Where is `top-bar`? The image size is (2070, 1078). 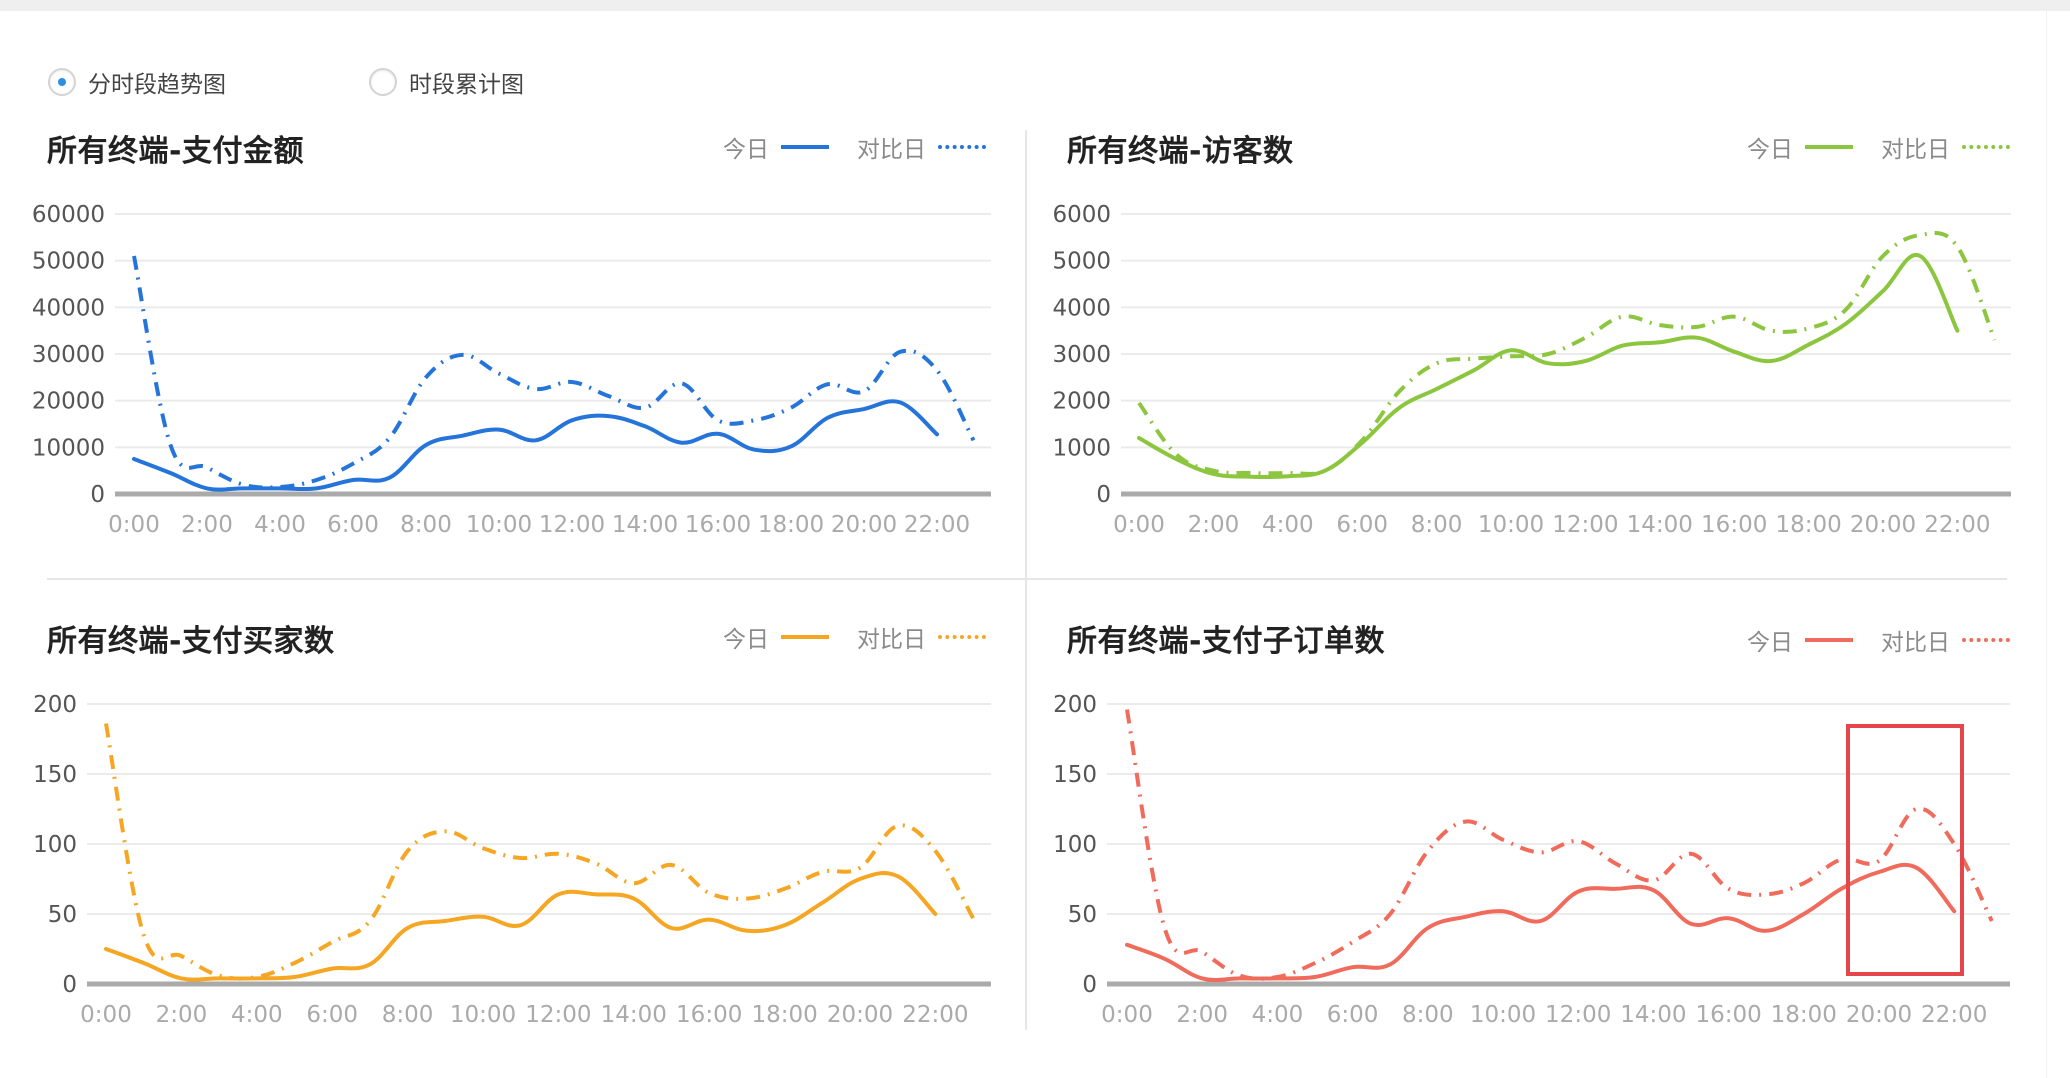
top-bar is located at coordinates (1035, 5).